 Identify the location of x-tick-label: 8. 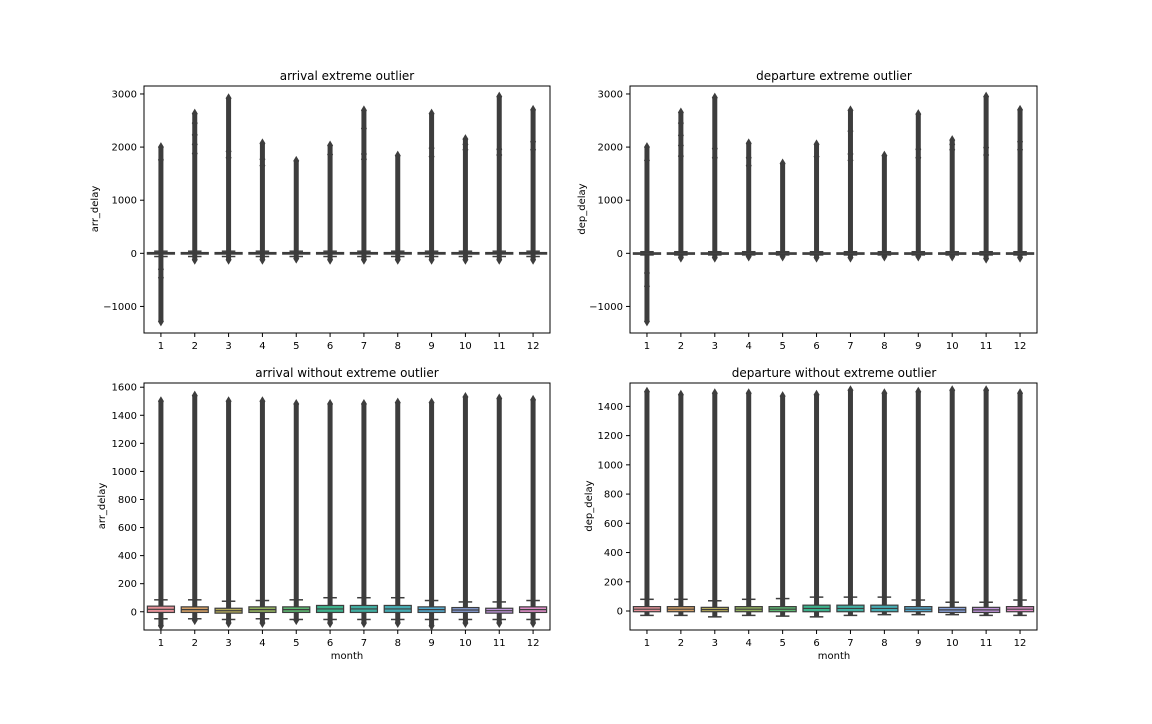
(398, 643).